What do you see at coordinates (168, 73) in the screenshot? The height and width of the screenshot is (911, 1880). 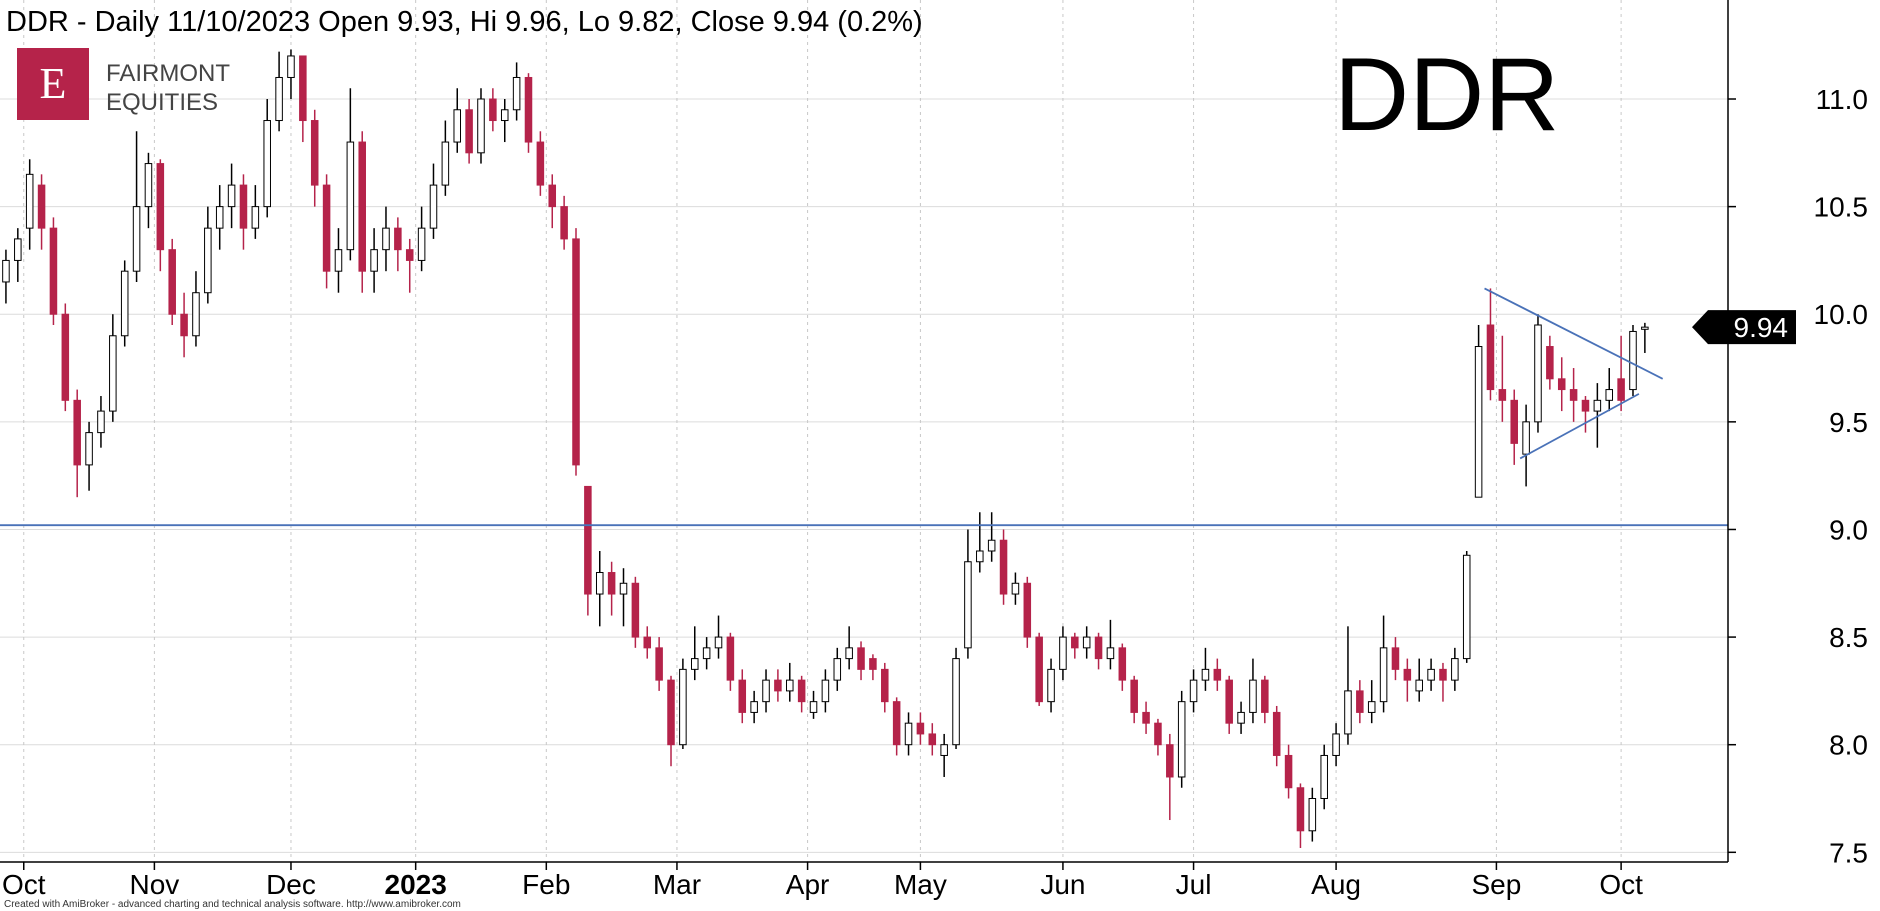 I see `logo-line: FAIRMONT` at bounding box center [168, 73].